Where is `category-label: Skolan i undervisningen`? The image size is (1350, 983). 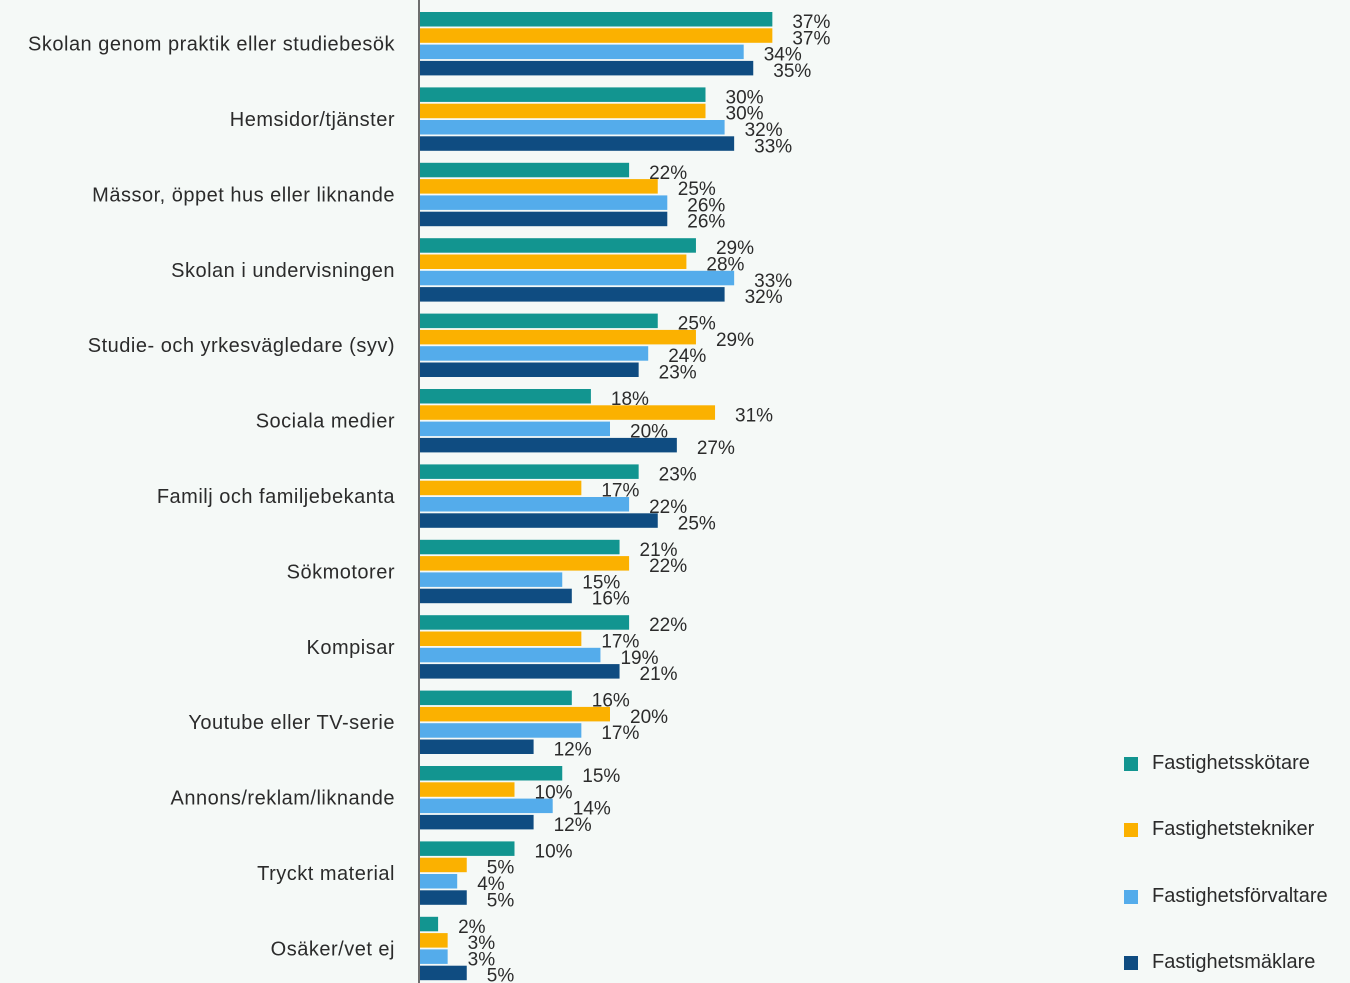
category-label: Skolan i undervisningen is located at coordinates (283, 271).